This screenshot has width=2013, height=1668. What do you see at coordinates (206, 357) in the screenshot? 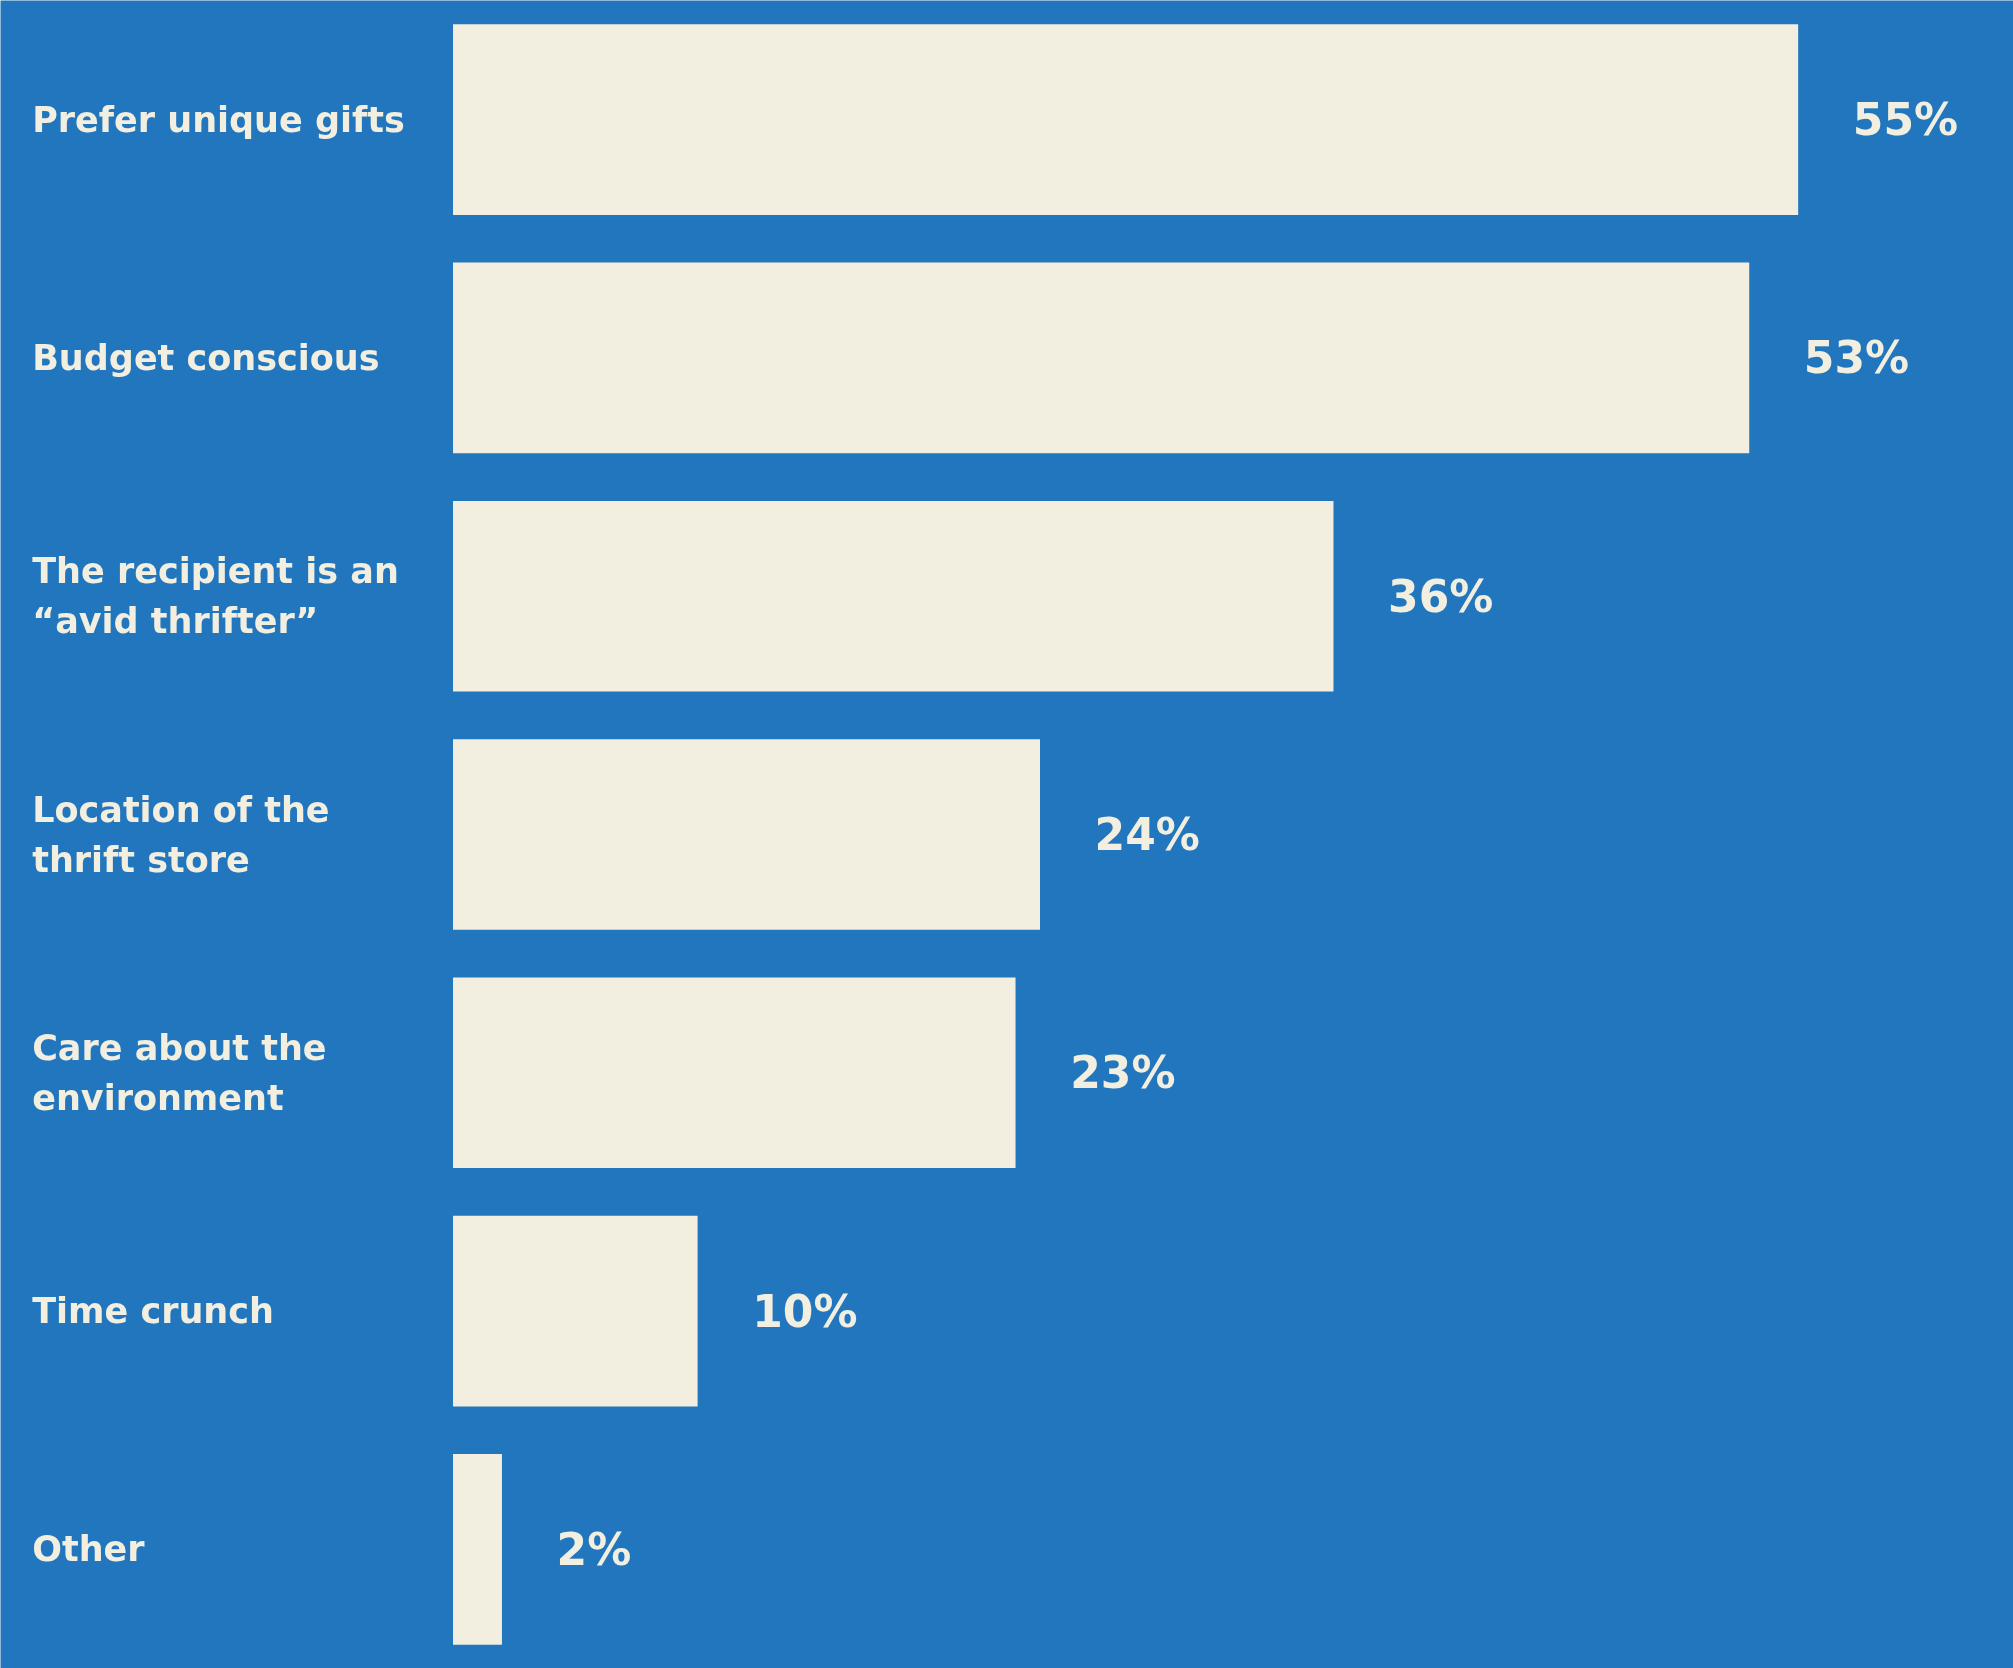
I see `y-tick-label: Budget conscious` at bounding box center [206, 357].